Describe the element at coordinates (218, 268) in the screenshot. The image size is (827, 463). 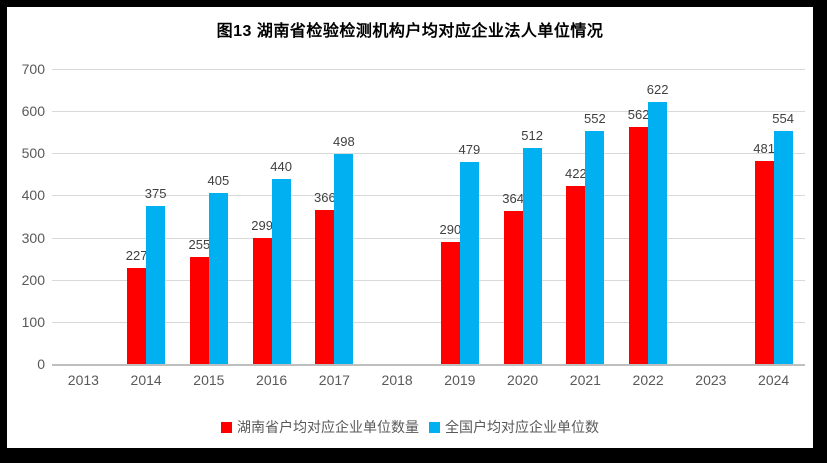
I see `bar-national: 405` at that location.